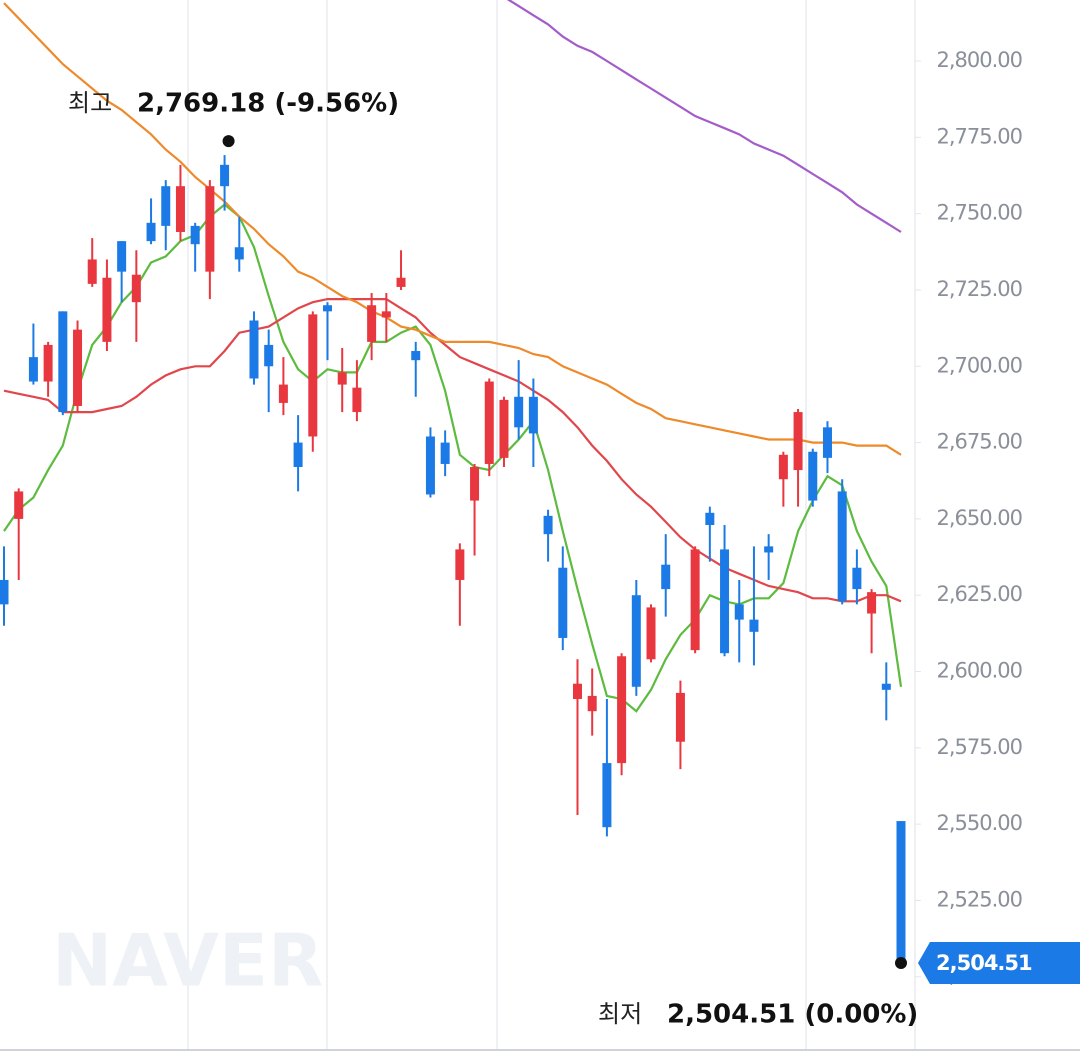  What do you see at coordinates (268, 104) in the screenshot?
I see `high-value: 2,769.18 (-9.56%)` at bounding box center [268, 104].